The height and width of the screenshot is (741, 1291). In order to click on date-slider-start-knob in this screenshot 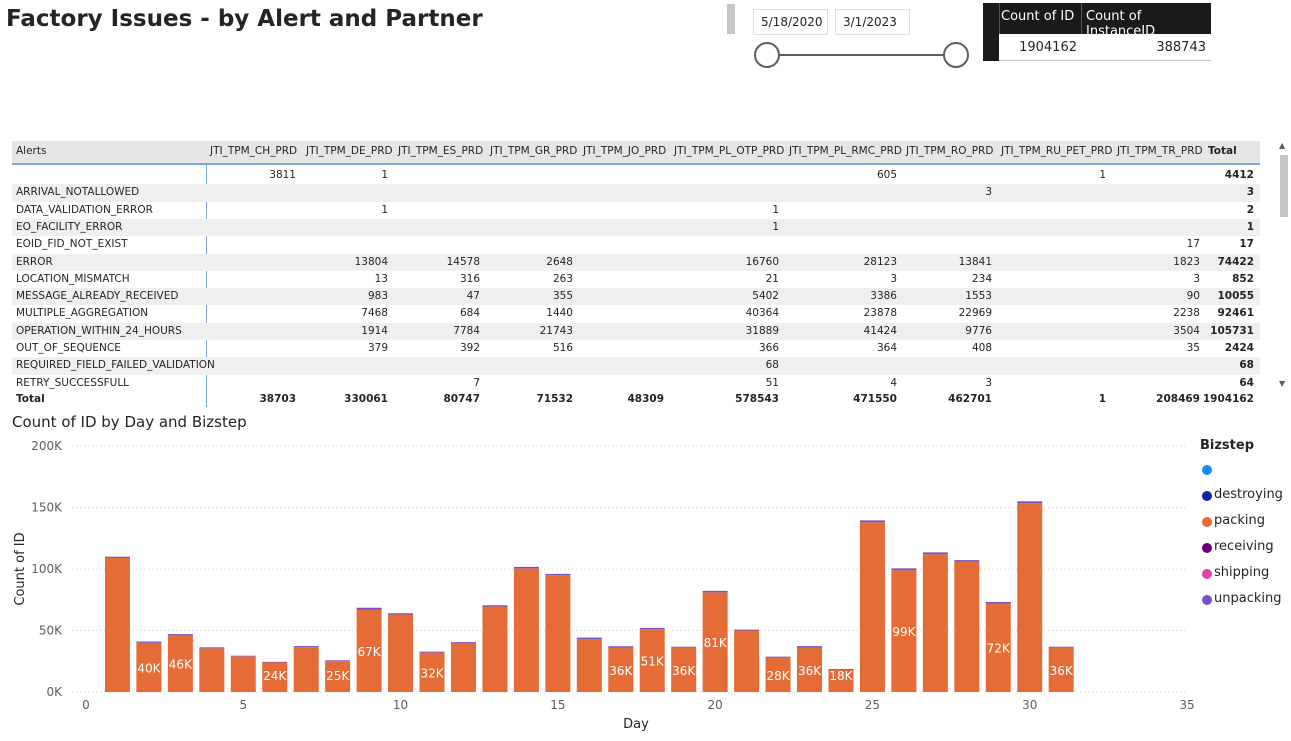, I will do `click(767, 55)`.